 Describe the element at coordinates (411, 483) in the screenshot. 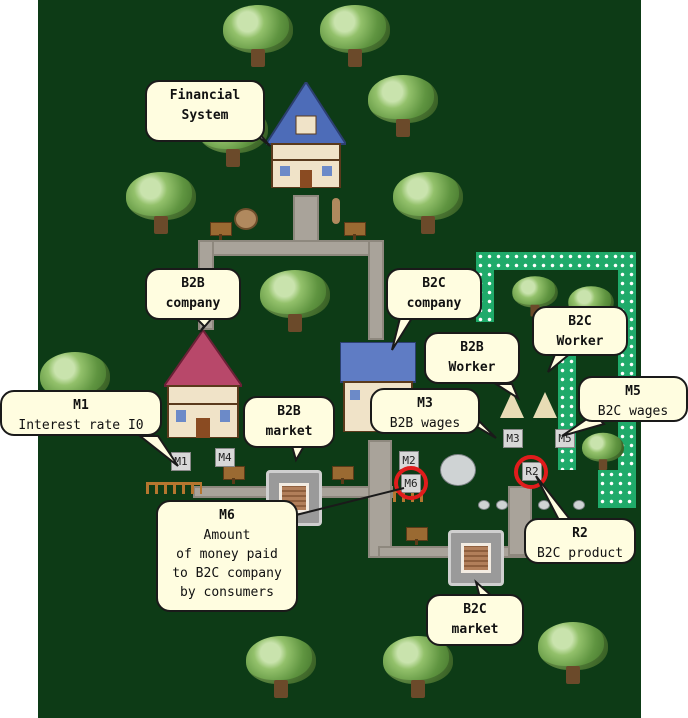

I see `highlight-ring-m6` at that location.